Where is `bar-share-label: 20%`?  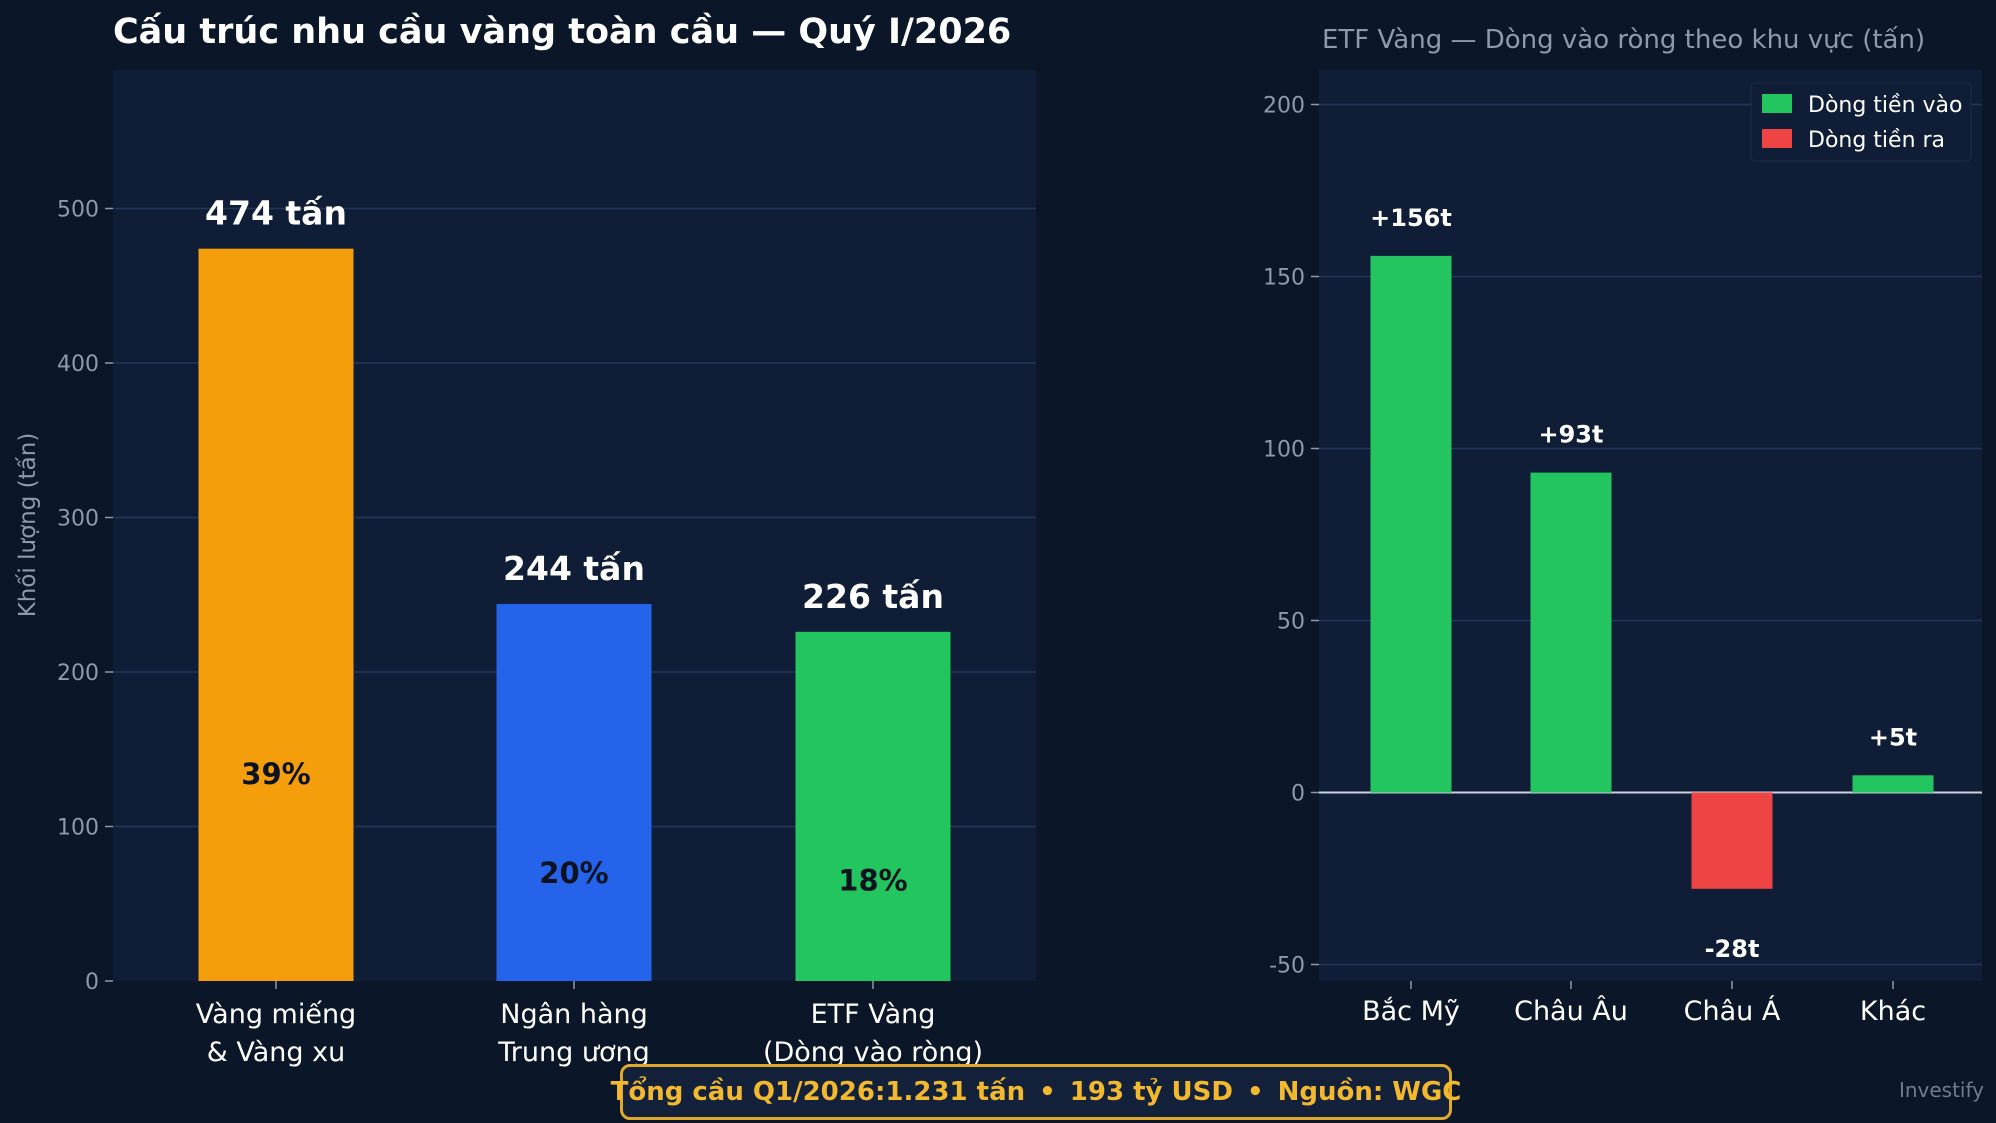 bar-share-label: 20% is located at coordinates (573, 873).